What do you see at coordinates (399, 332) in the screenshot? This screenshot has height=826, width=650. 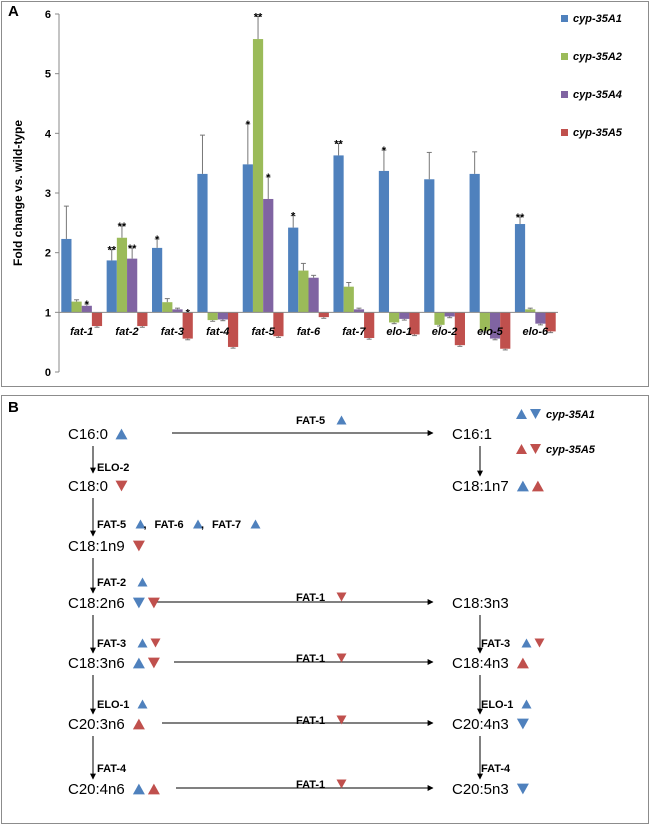 I see `category-label-elo-1: elo-1` at bounding box center [399, 332].